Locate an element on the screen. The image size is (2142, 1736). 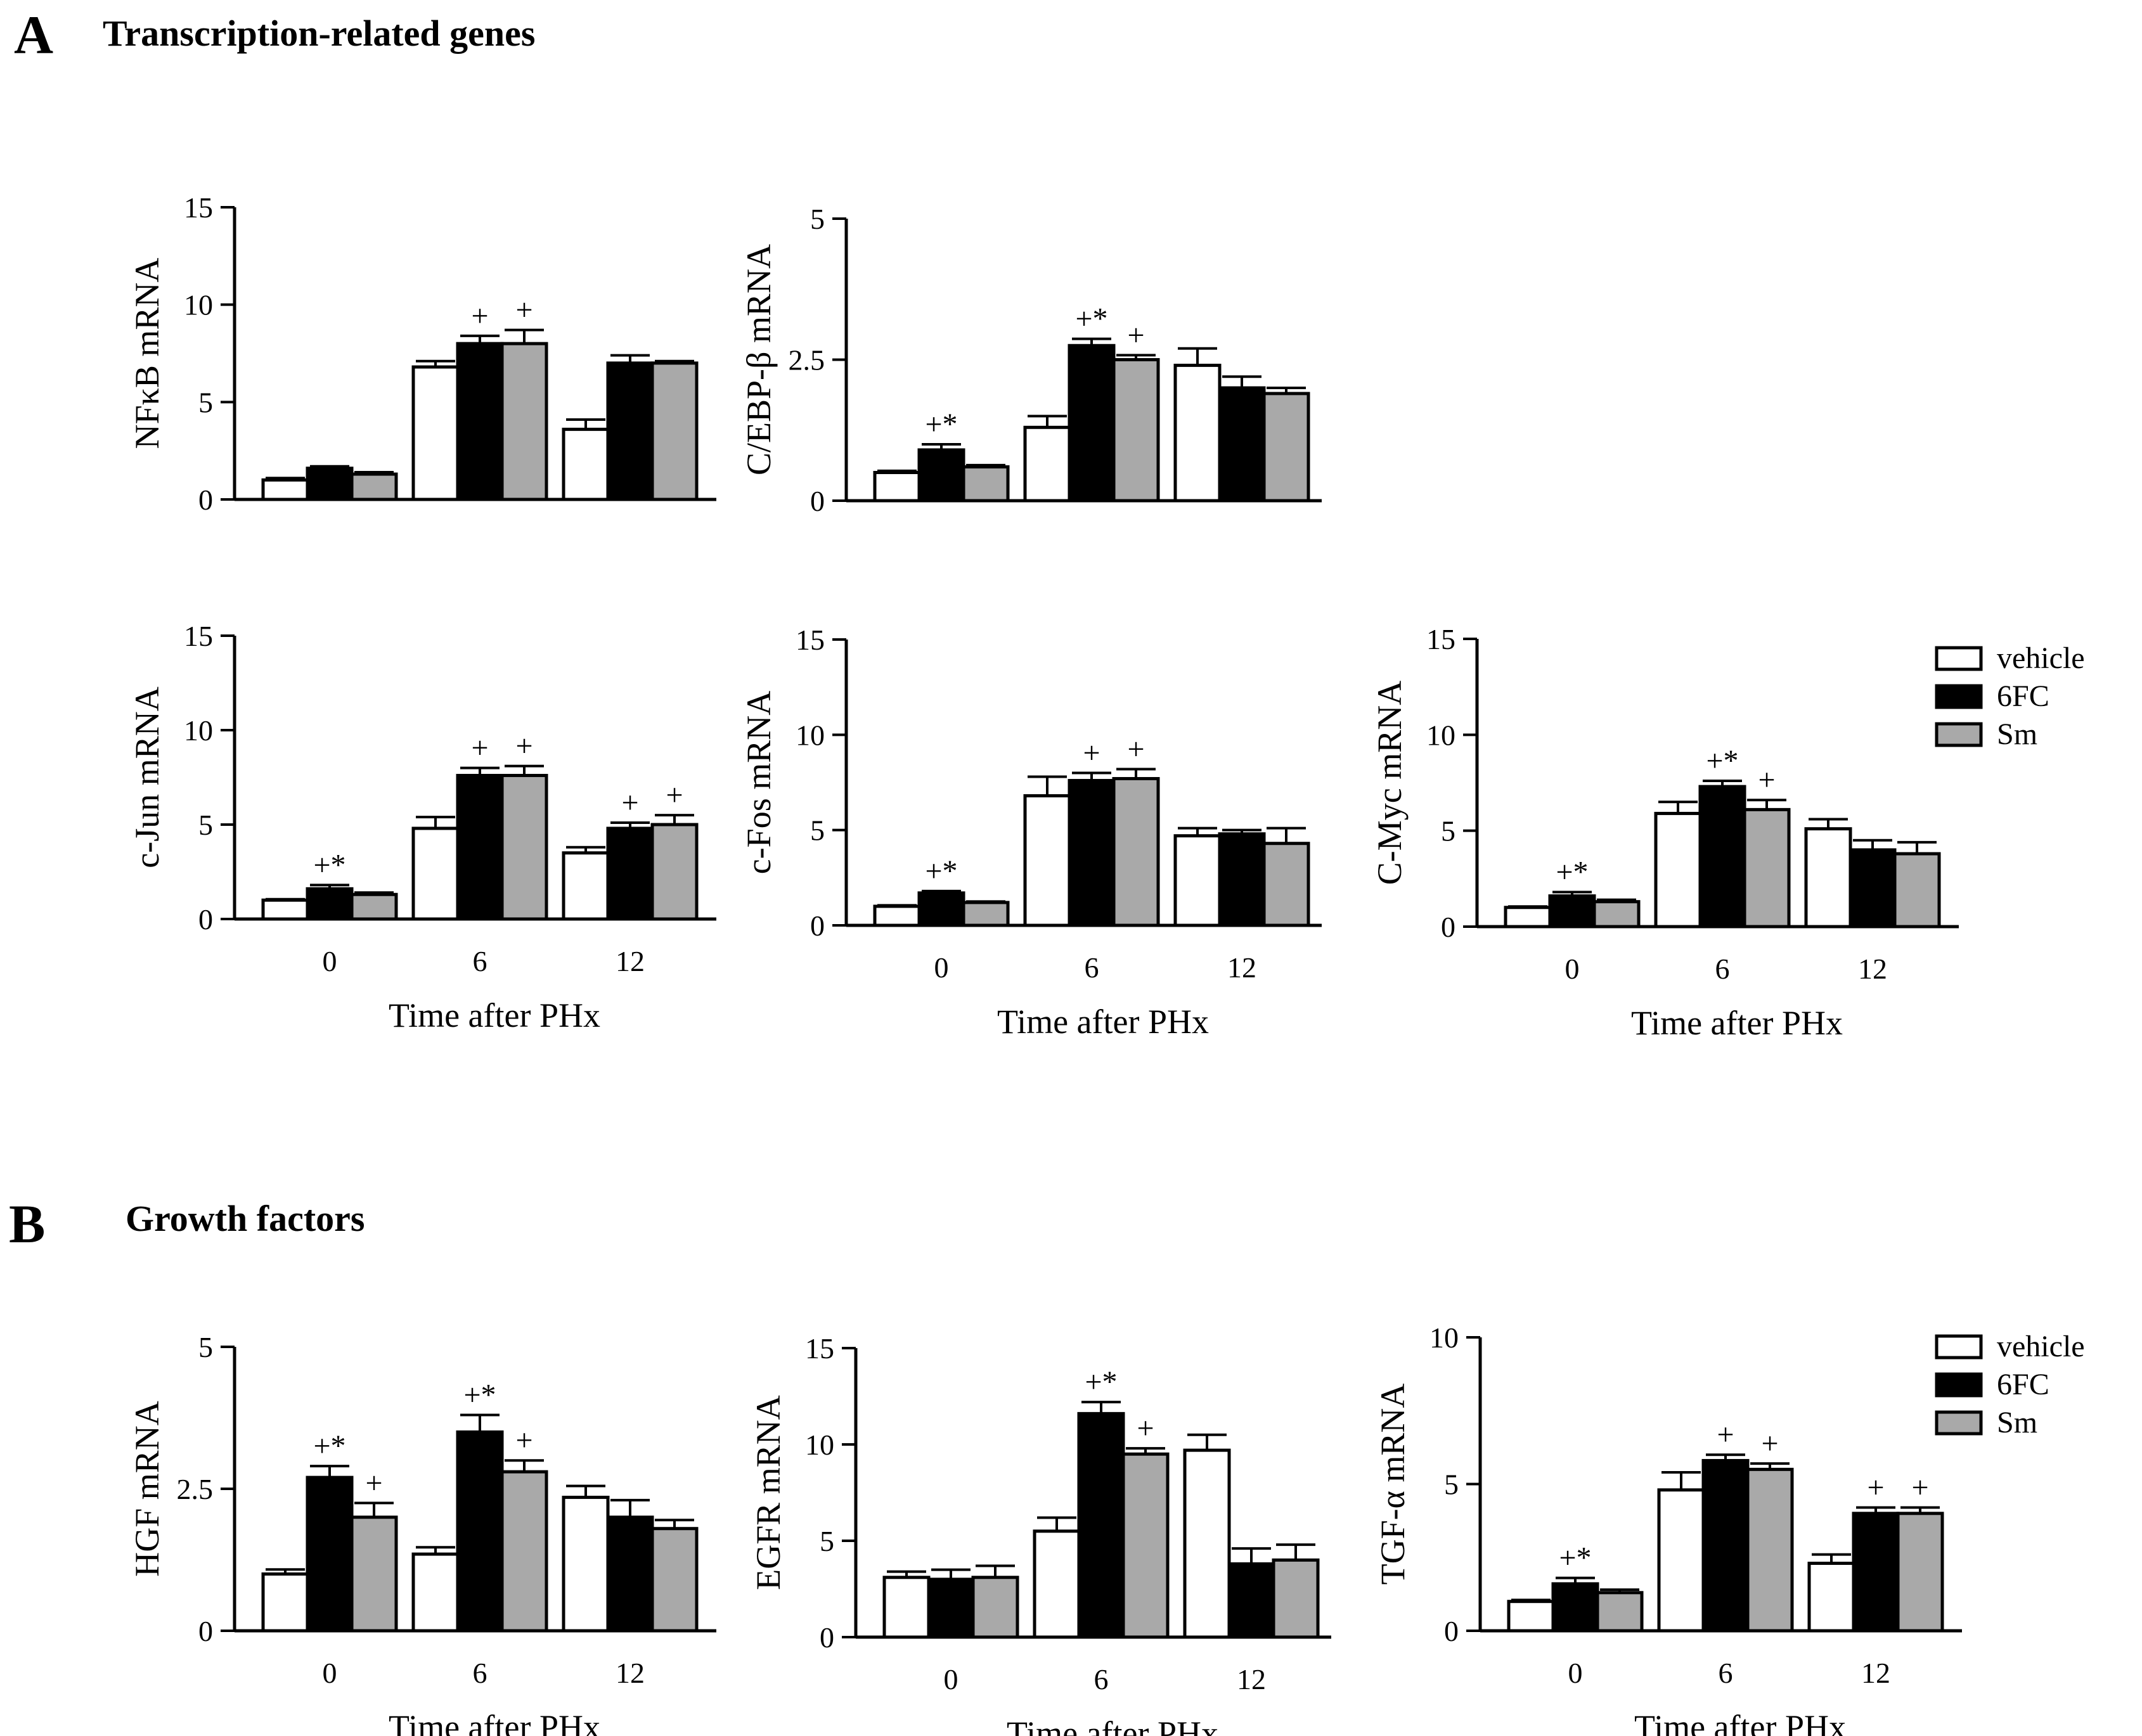
legend-b-label-vehicle: vehicle is located at coordinates (2041, 1346).